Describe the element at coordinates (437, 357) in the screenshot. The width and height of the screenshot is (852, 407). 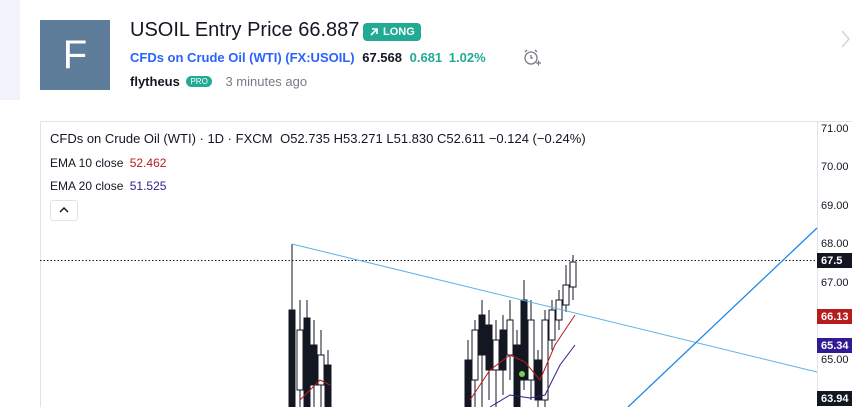
I see `ema10-line` at that location.